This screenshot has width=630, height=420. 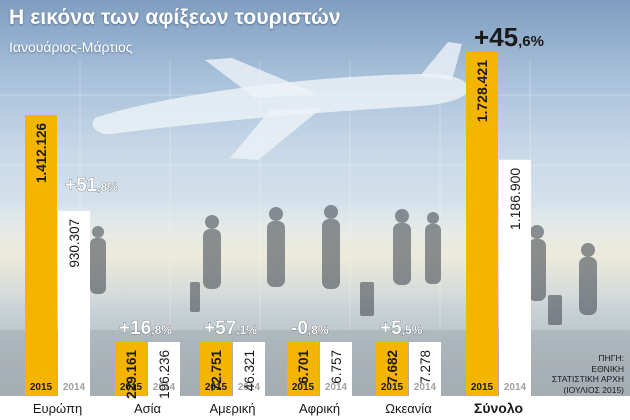 I want to click on change-label-integer: 5, so click(x=396, y=328).